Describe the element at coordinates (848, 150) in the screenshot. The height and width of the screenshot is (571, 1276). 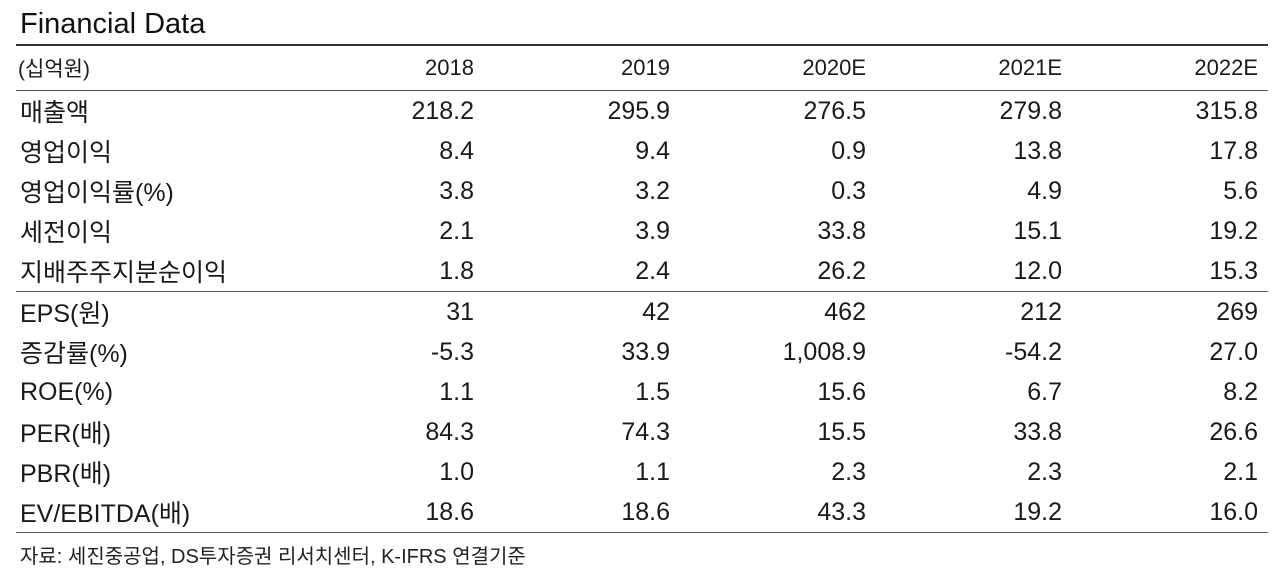
I see `table-cell: 0.9` at that location.